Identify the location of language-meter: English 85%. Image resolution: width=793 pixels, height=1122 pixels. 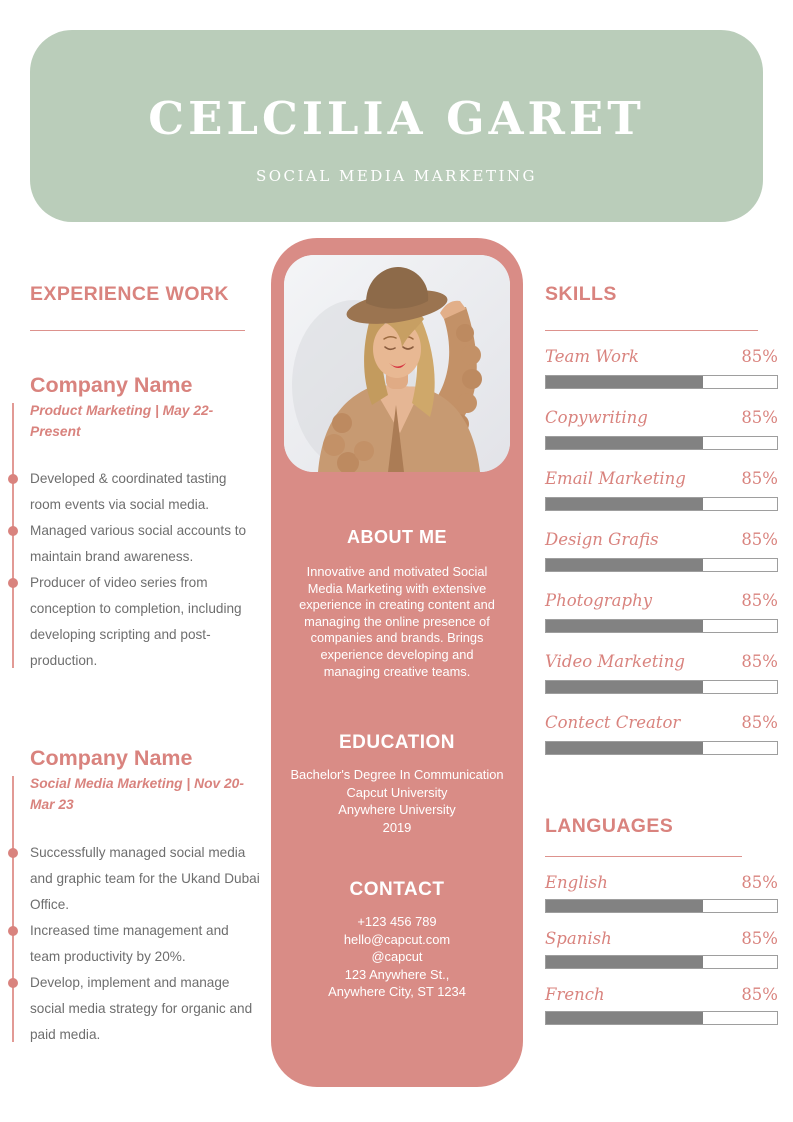
(661, 893).